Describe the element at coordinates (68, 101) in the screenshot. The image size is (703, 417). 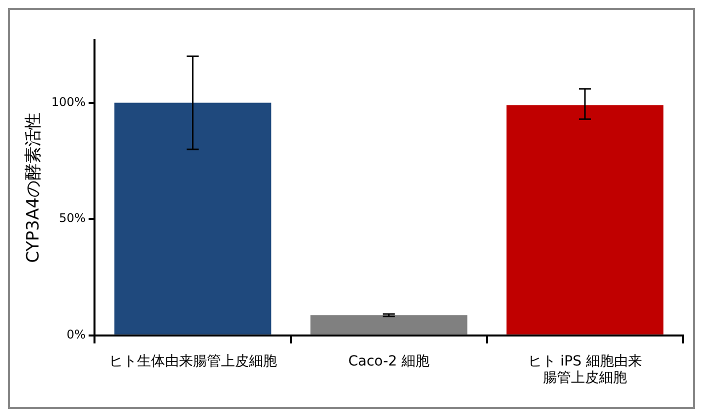
I see `y-tick-label: 100%` at that location.